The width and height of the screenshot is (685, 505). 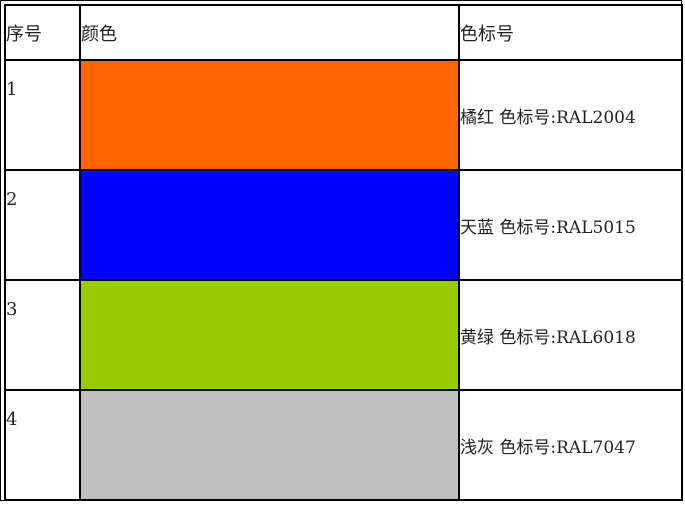 I want to click on row-index: 3, so click(x=42, y=335).